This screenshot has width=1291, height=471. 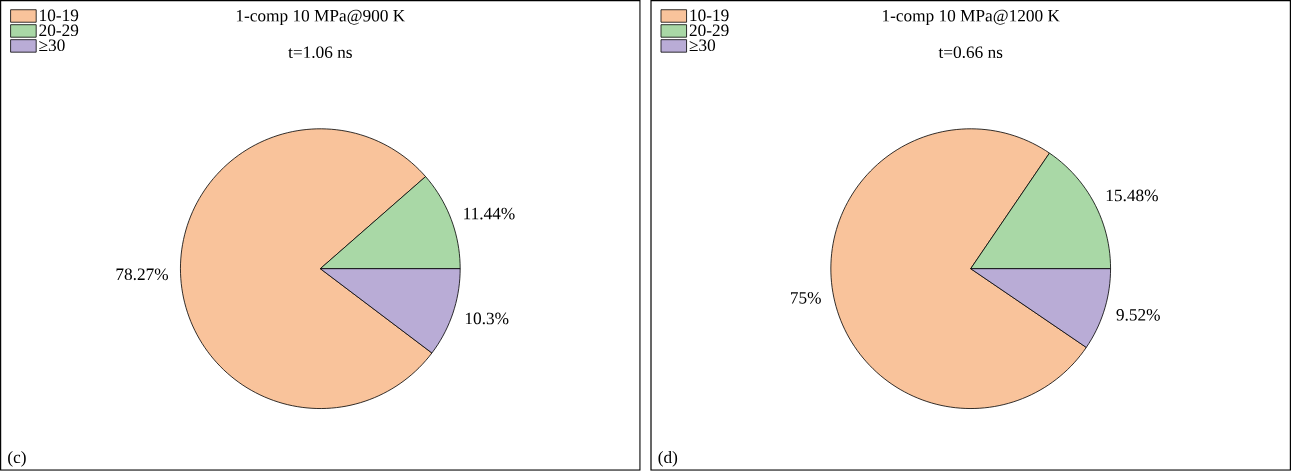 What do you see at coordinates (668, 459) in the screenshot?
I see `text: (d)` at bounding box center [668, 459].